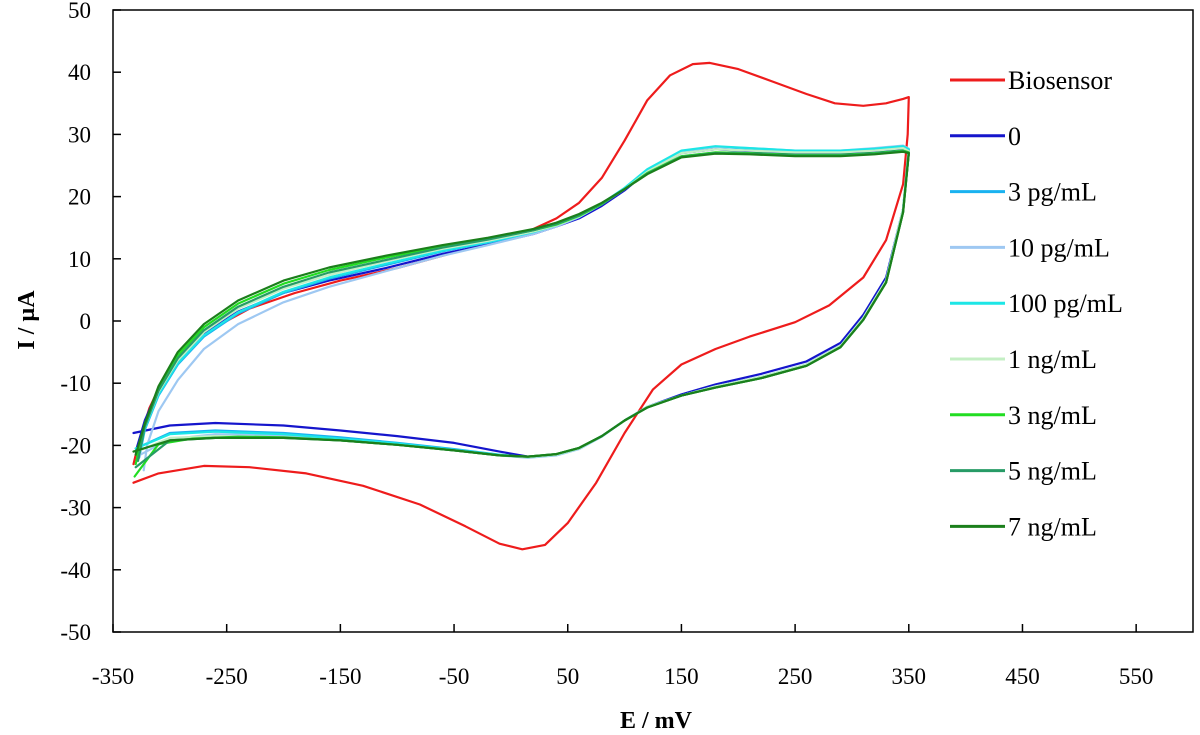  Describe the element at coordinates (79, 134) in the screenshot. I see `y-tick-label: 30` at that location.